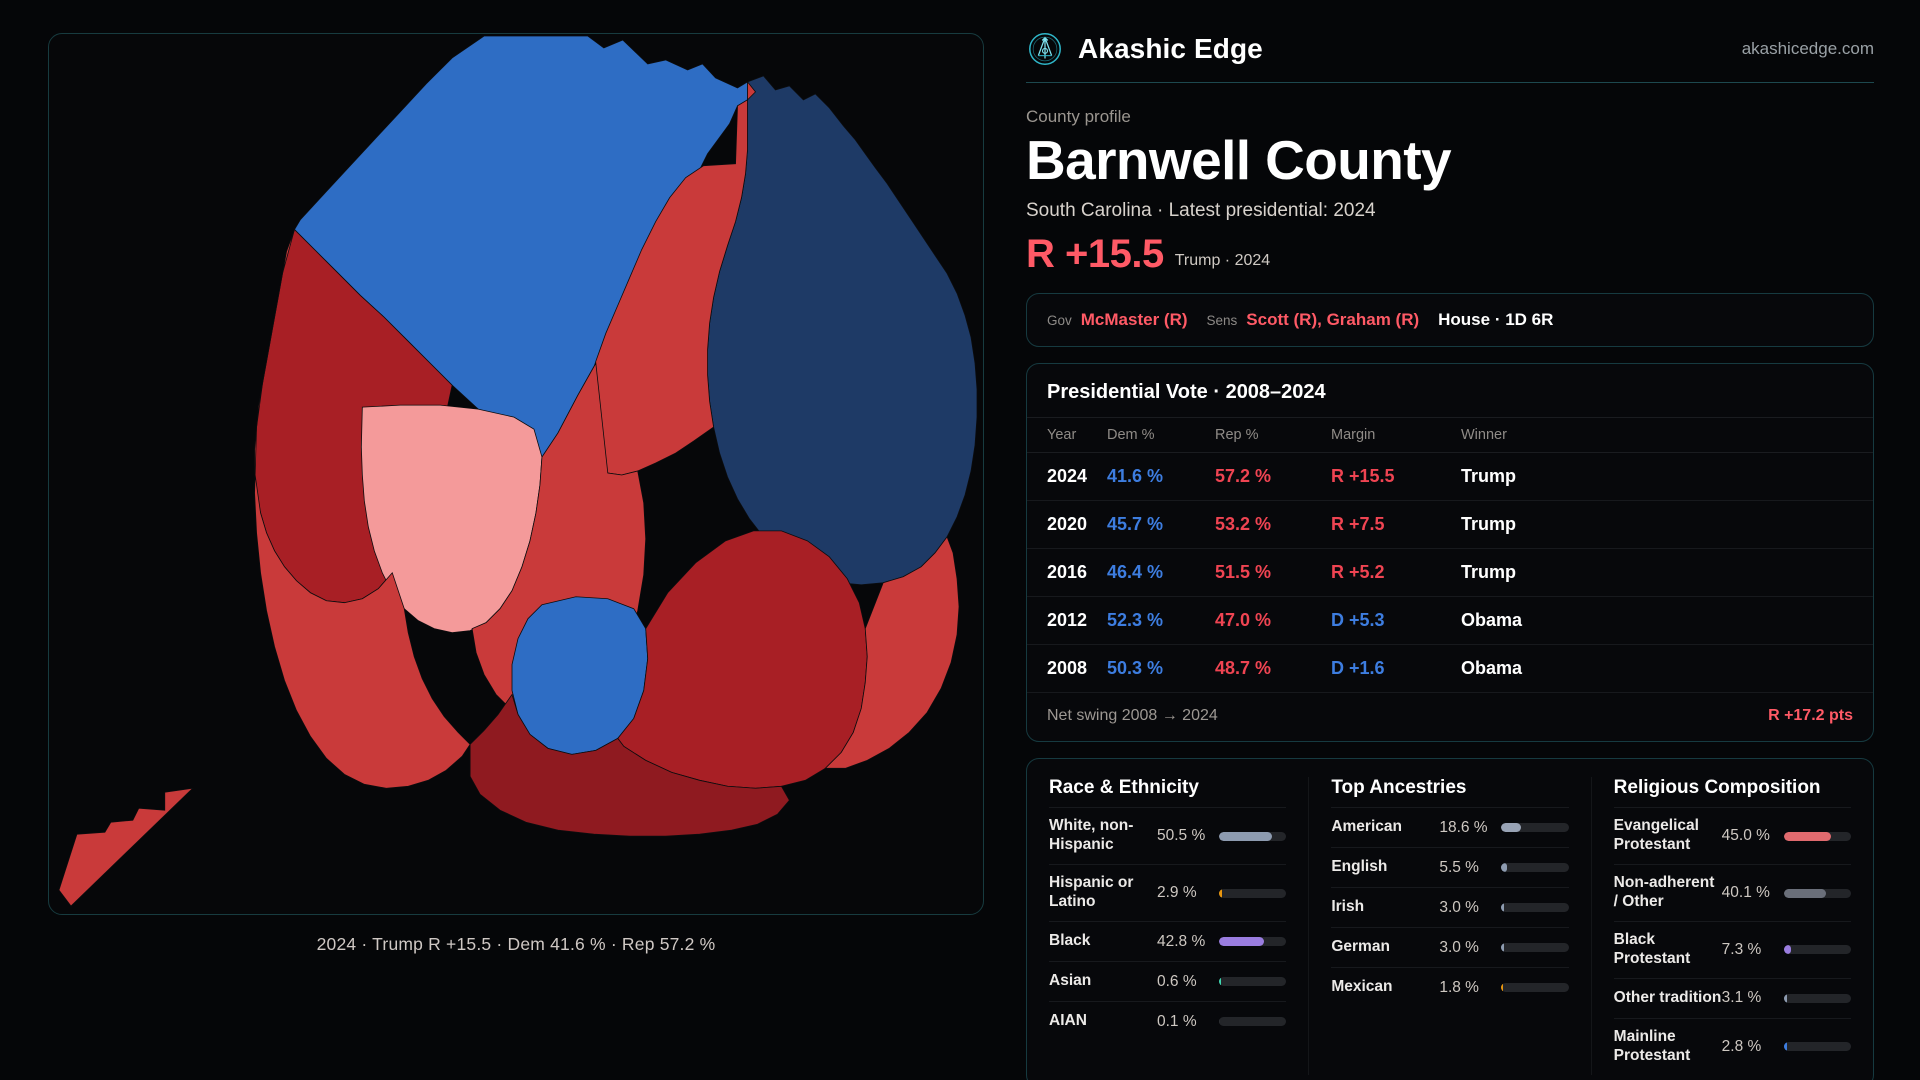  Describe the element at coordinates (1273, 621) in the screenshot. I see `cell-rep: 47.0 %` at that location.